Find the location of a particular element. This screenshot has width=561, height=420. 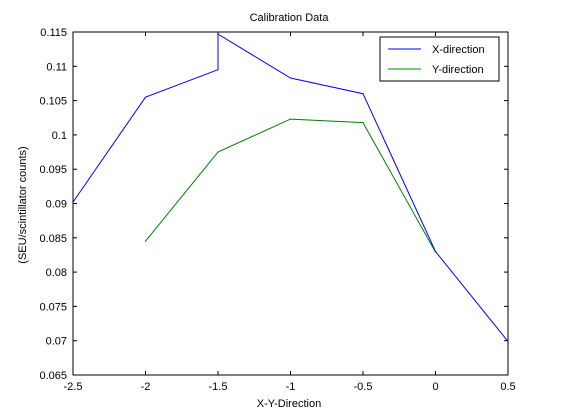

x-tick-label: -2 is located at coordinates (146, 387).